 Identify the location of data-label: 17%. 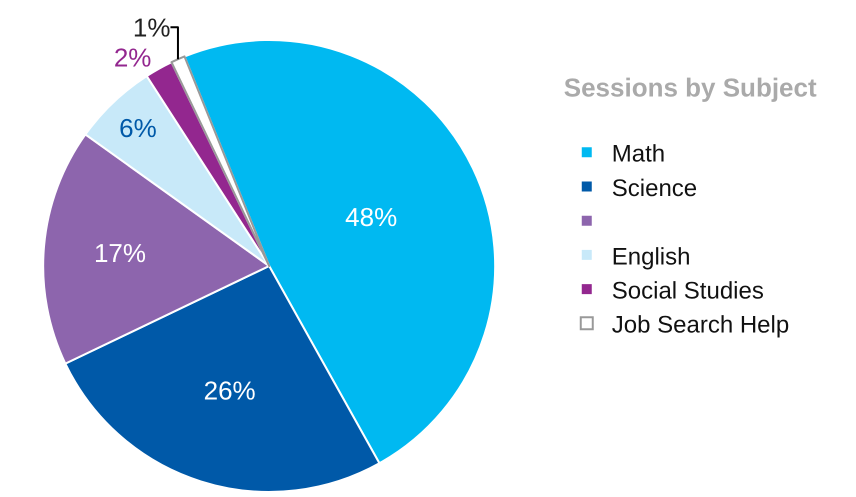
(120, 253).